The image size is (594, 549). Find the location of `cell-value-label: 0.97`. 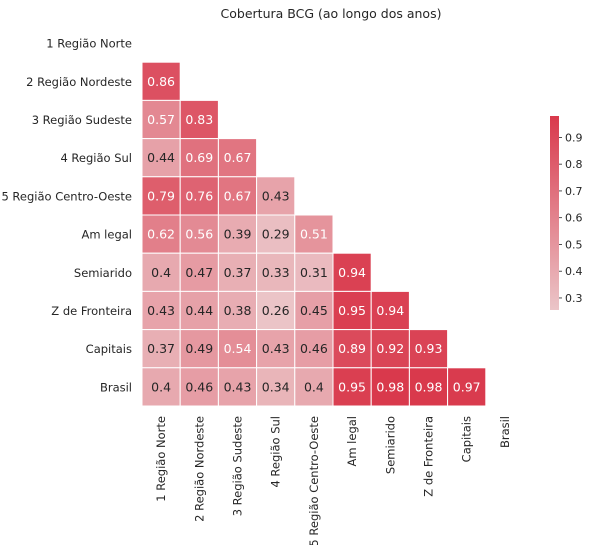

cell-value-label: 0.97 is located at coordinates (467, 386).